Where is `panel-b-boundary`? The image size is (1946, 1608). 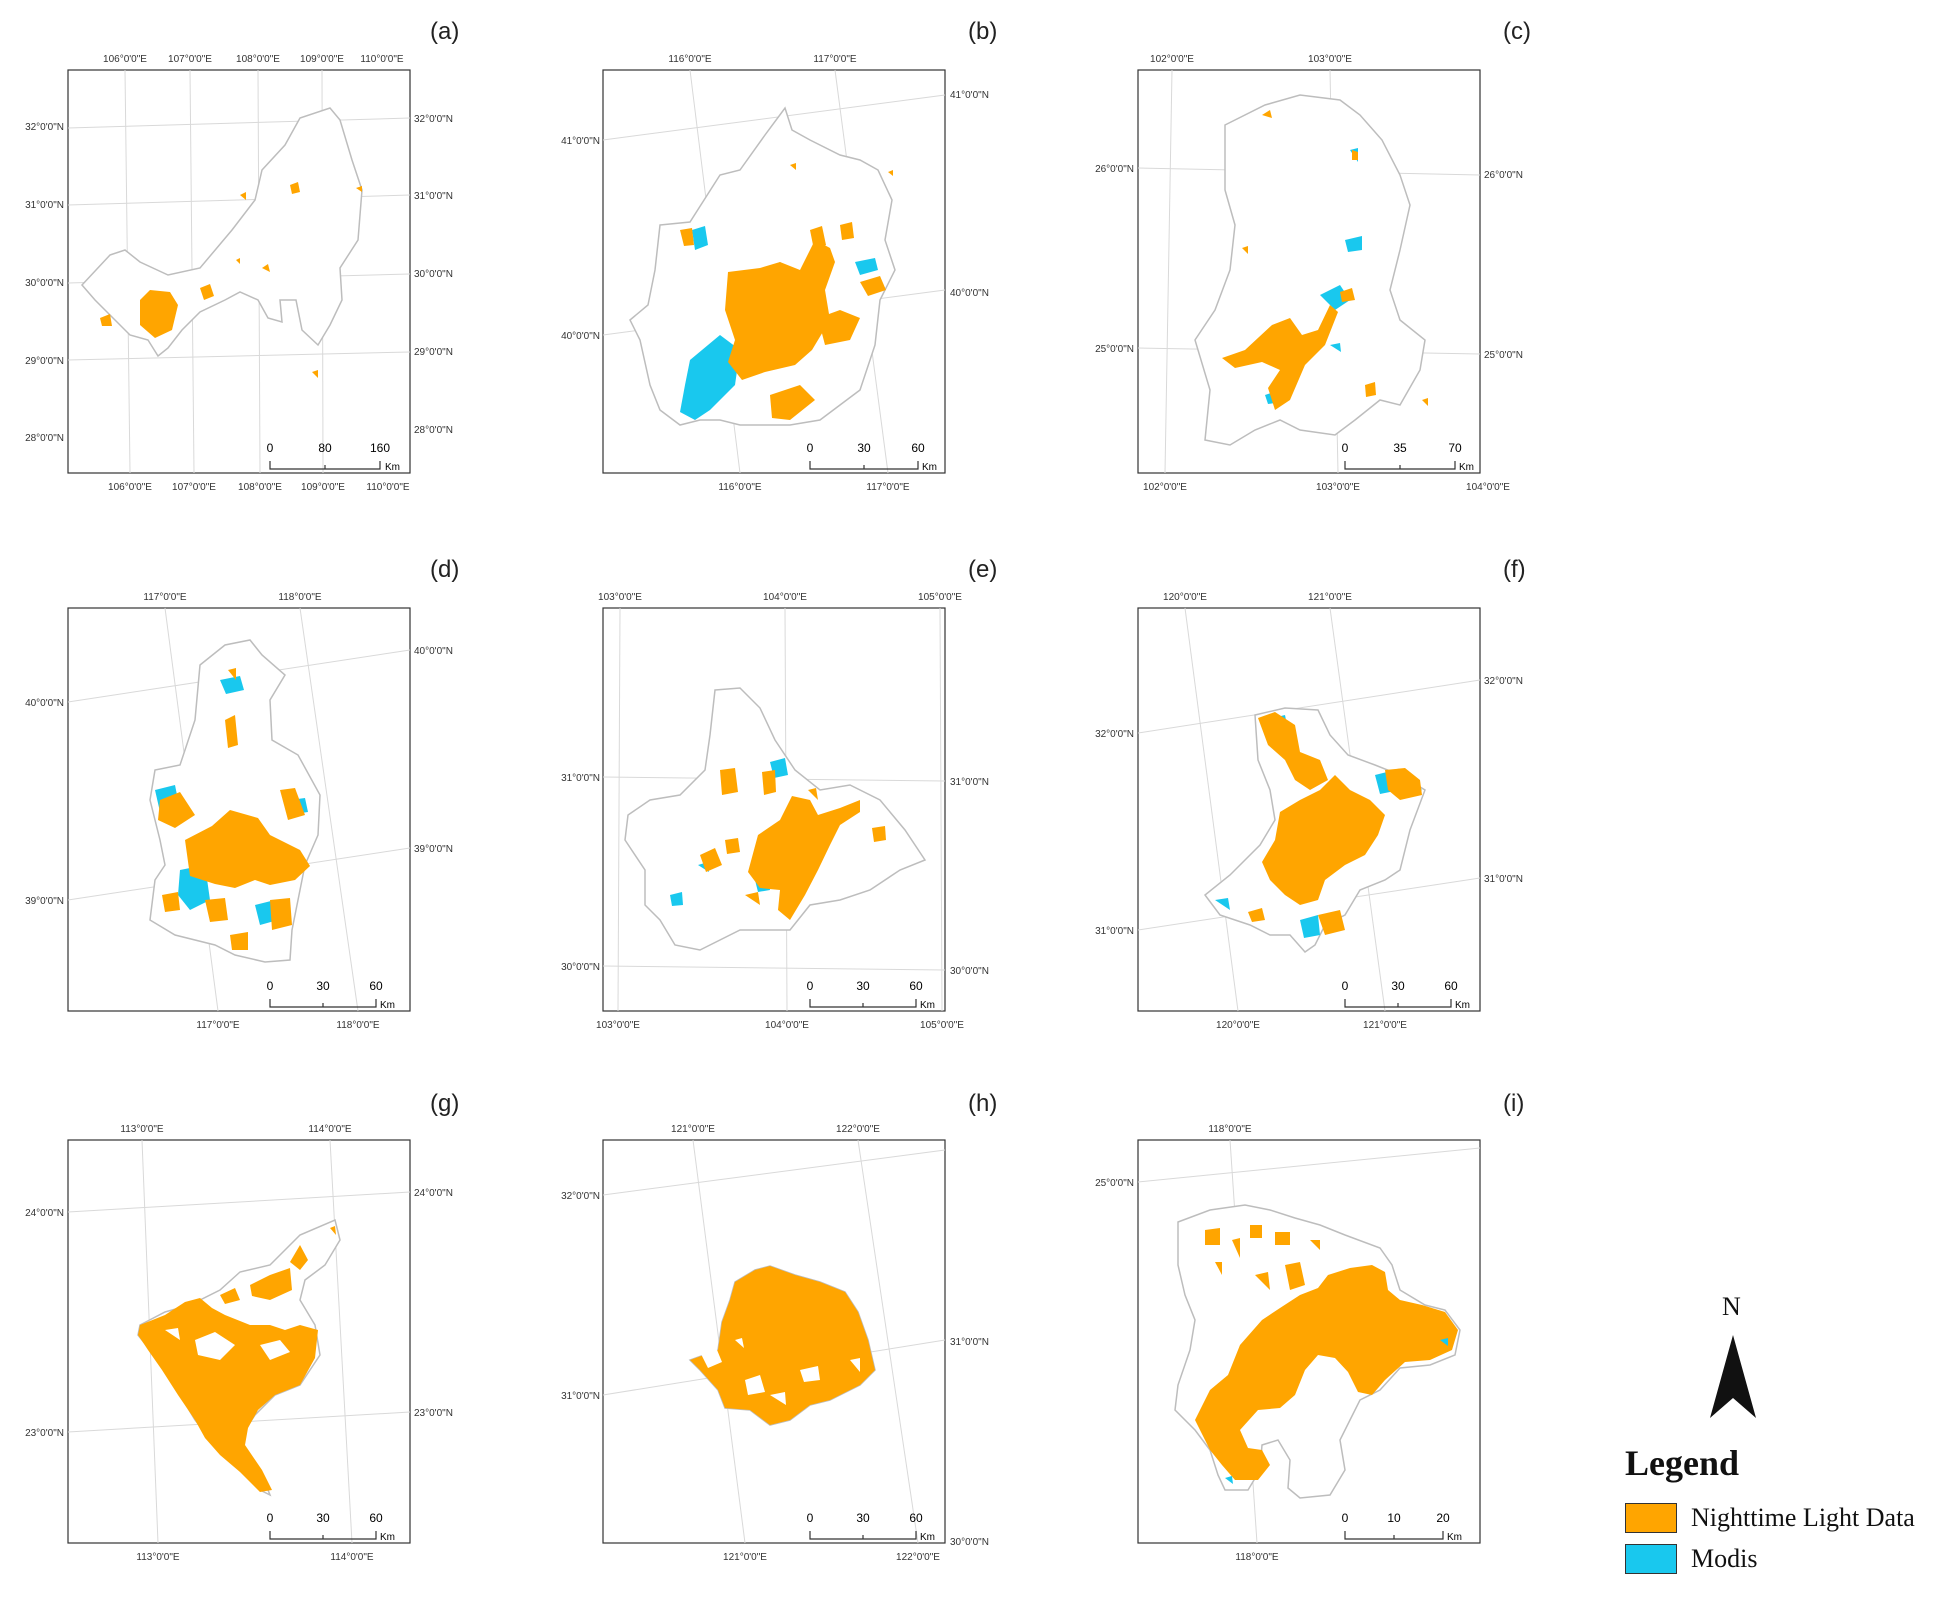 panel-b-boundary is located at coordinates (762, 266).